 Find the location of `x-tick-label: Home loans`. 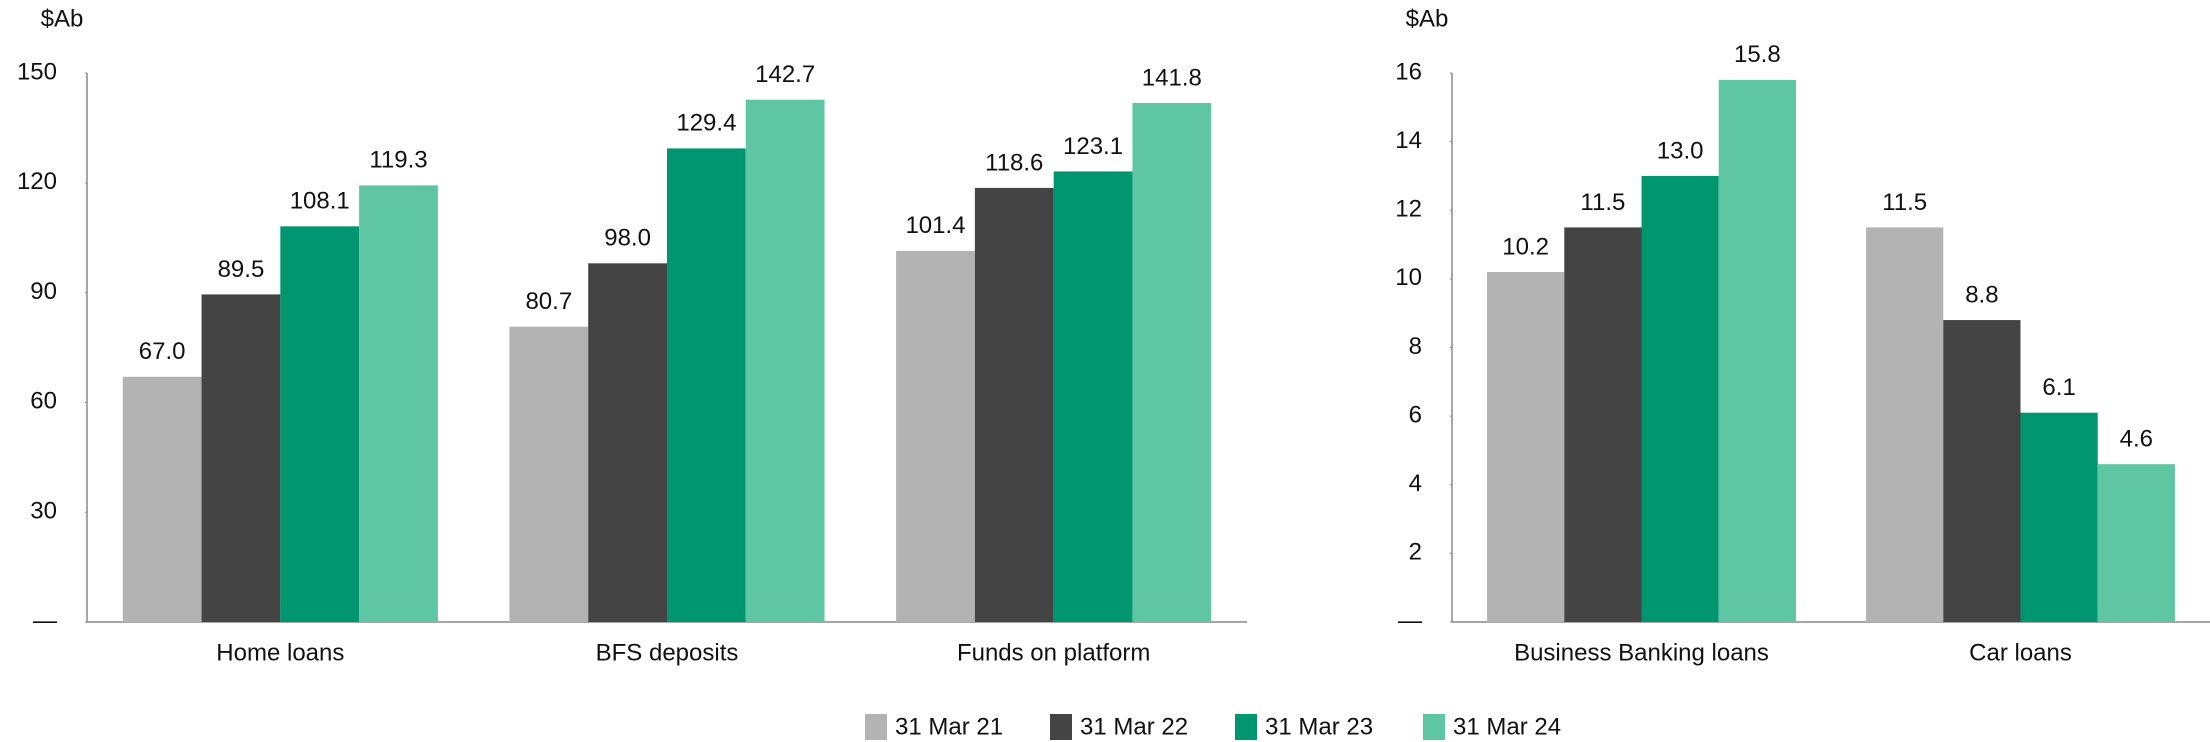

x-tick-label: Home loans is located at coordinates (280, 652).